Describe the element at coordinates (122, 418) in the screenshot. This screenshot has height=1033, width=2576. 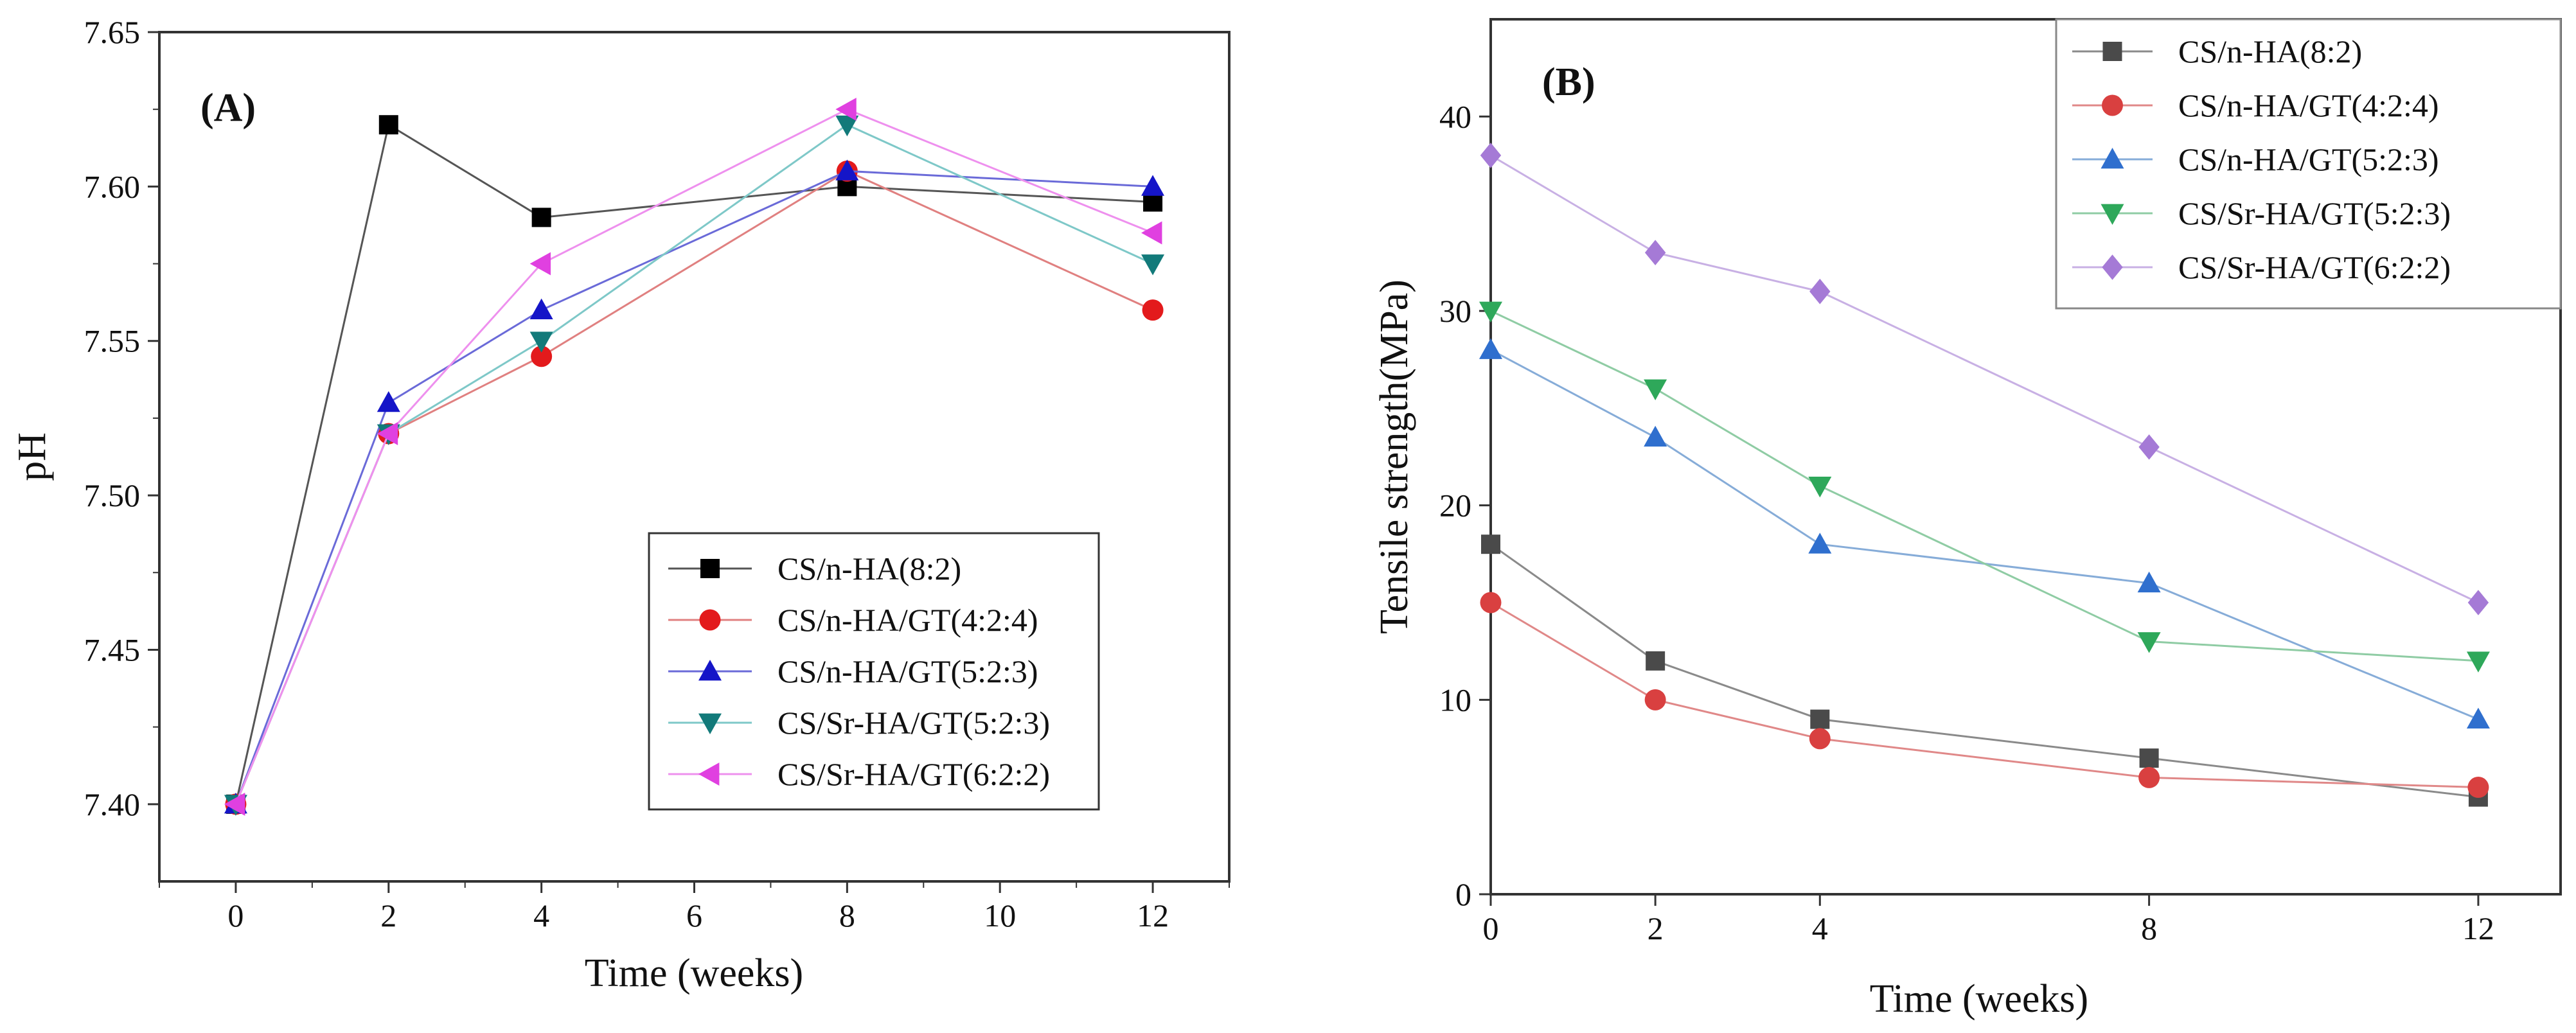
I see `panel-a-y-ticks: 7.40 7.45 7.50 7.55 7.60 7.65` at that location.